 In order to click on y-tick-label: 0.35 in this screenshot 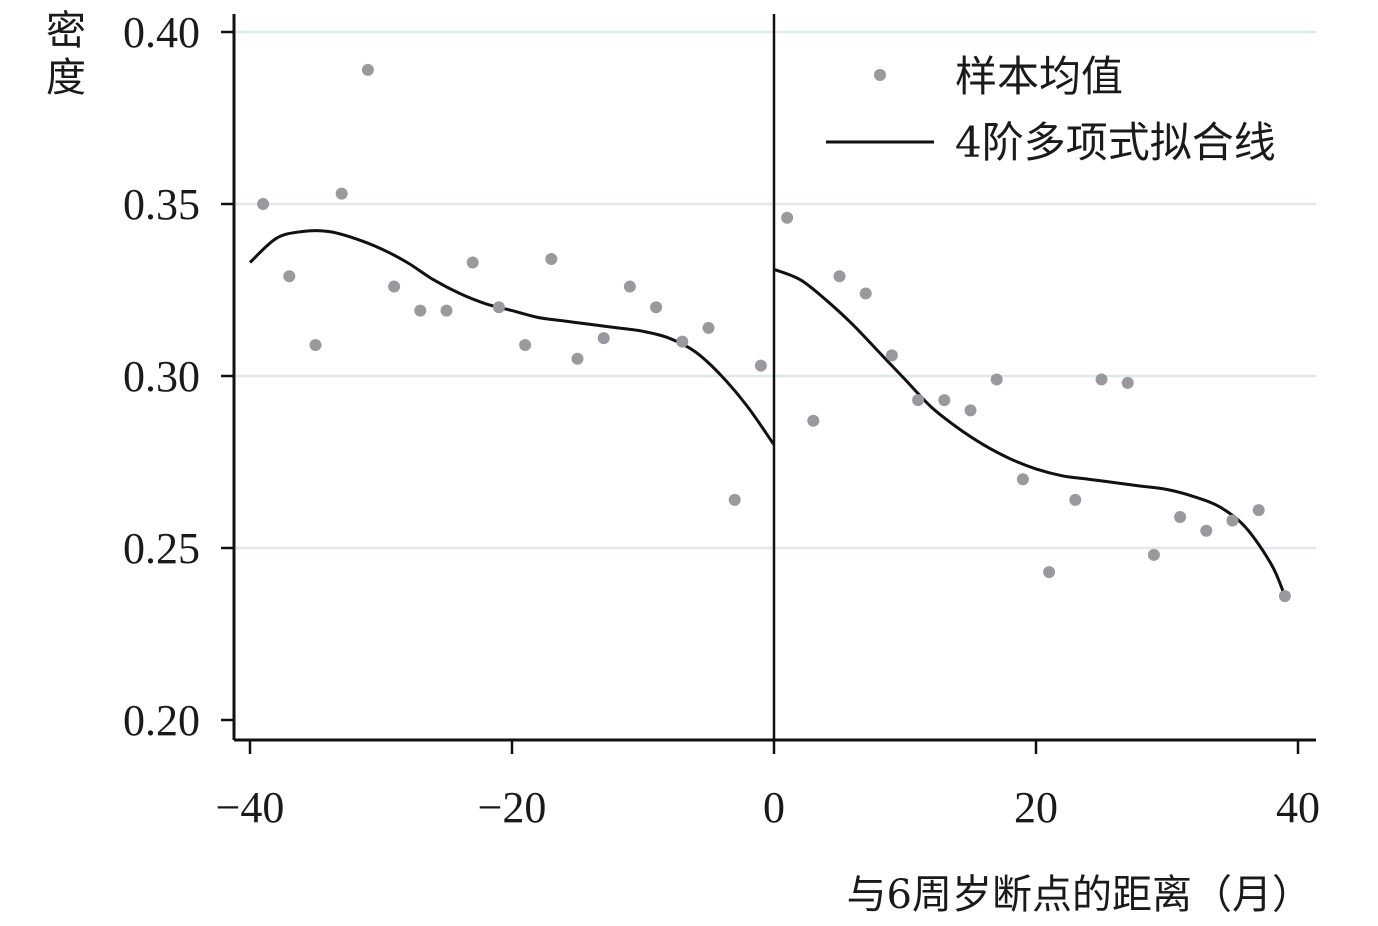, I will do `click(161, 204)`.